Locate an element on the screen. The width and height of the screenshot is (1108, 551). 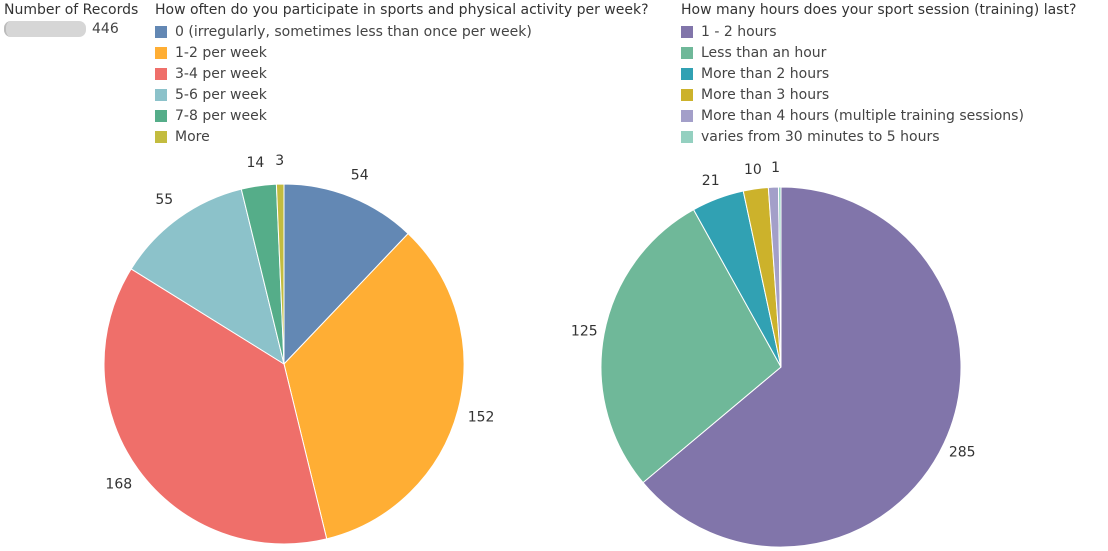
legend-item: 7-8 per week is located at coordinates (402, 115).